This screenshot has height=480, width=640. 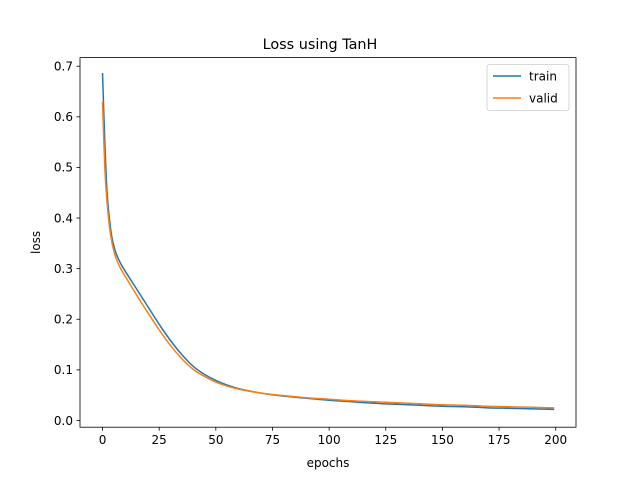 What do you see at coordinates (528, 87) in the screenshot?
I see `legend: train valid` at bounding box center [528, 87].